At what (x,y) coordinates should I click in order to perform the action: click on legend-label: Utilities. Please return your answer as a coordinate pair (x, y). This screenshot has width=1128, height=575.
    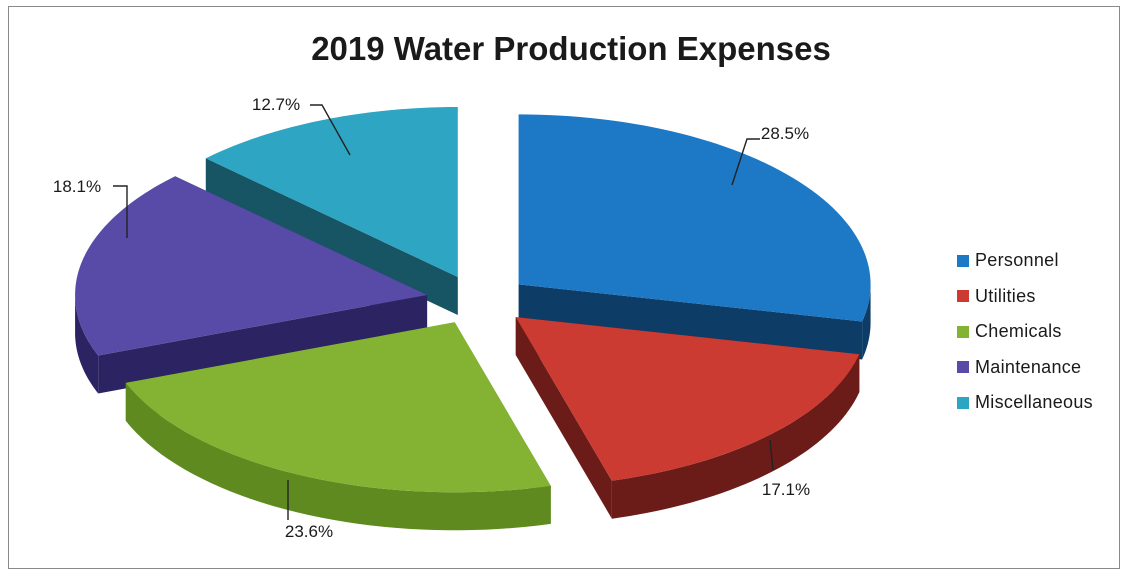
    Looking at the image, I should click on (1005, 295).